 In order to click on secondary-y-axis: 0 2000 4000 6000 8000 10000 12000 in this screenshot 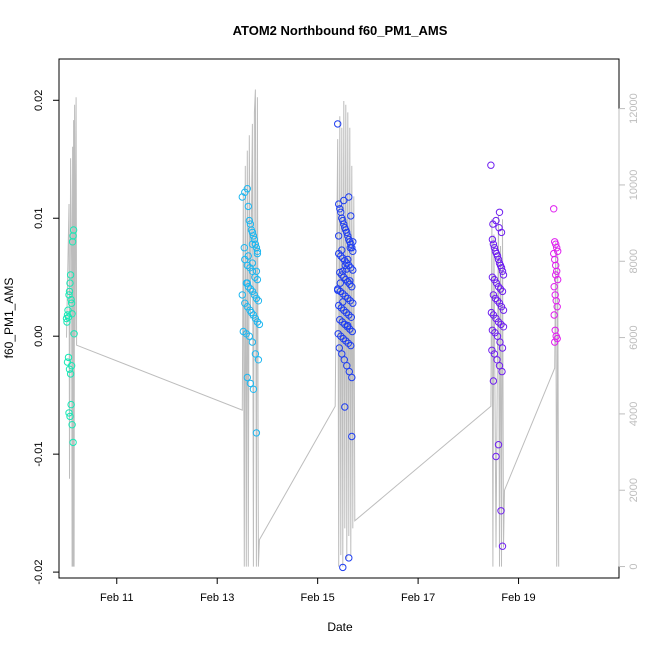, I will do `click(629, 331)`.